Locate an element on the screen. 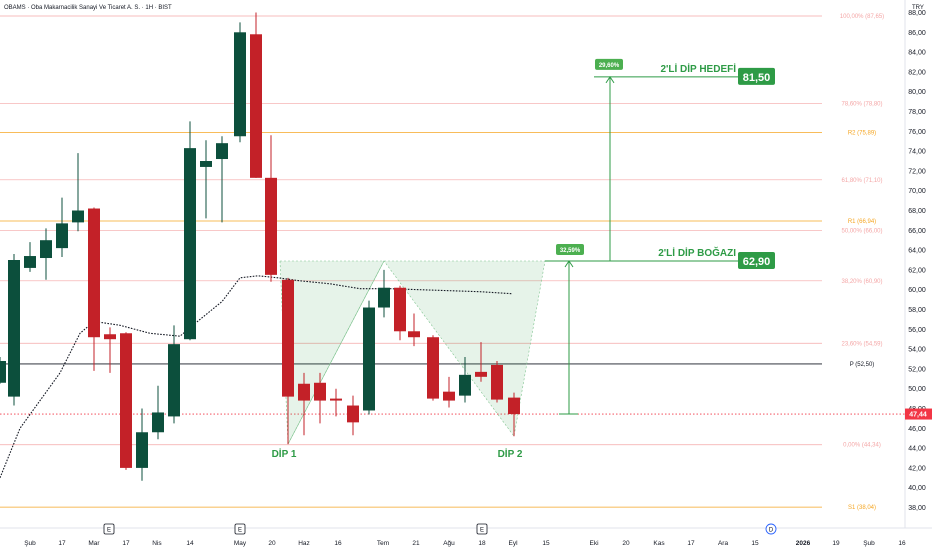  earnings-marker-label: E is located at coordinates (240, 531).